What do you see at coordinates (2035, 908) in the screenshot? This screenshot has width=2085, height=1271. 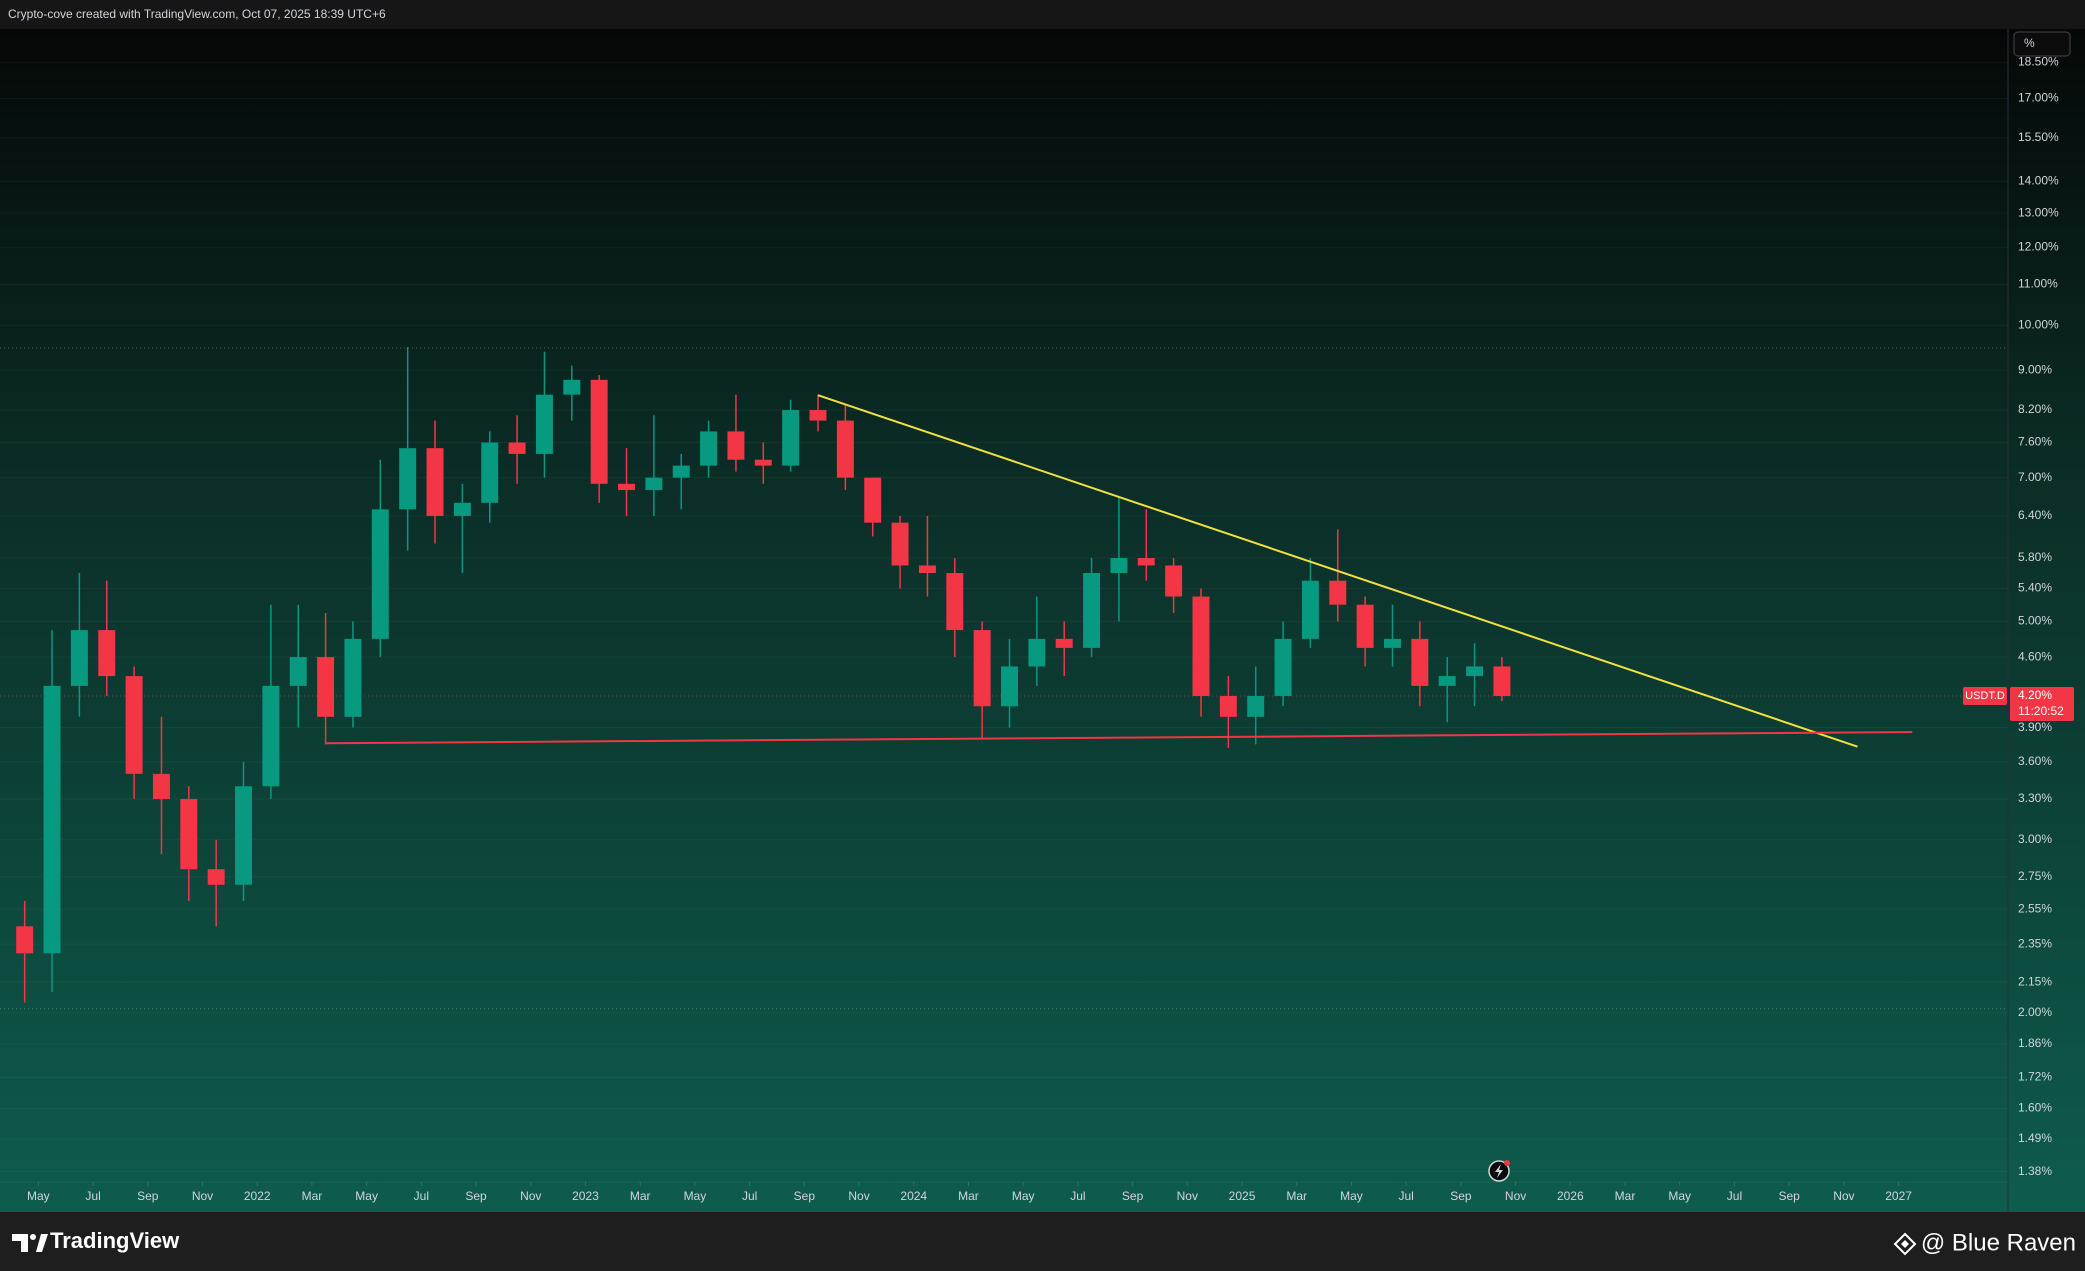 I see `y-tick-label: 2.55%` at bounding box center [2035, 908].